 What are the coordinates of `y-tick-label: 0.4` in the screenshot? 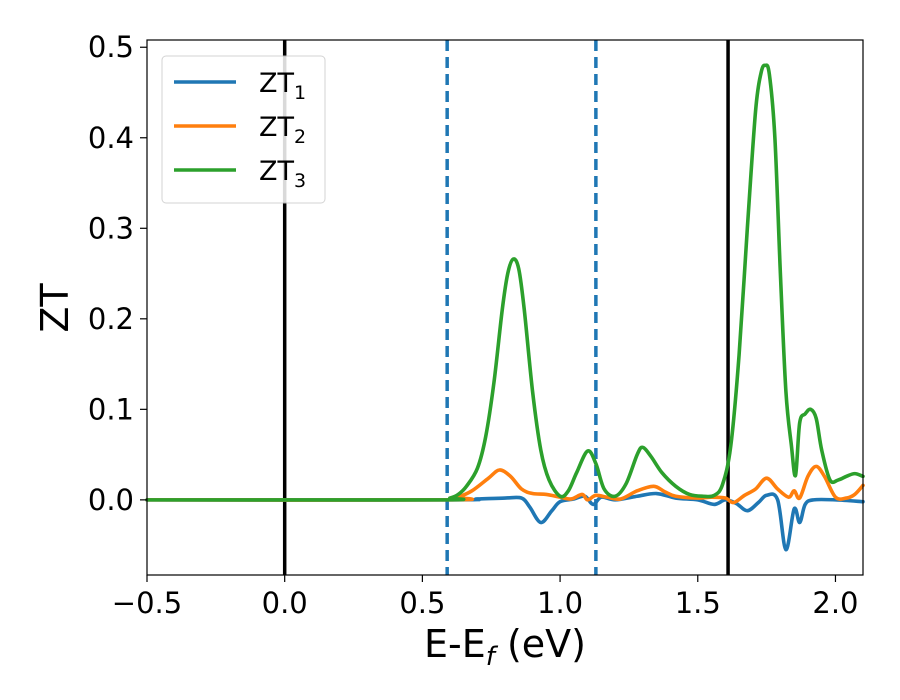 It's located at (111, 138).